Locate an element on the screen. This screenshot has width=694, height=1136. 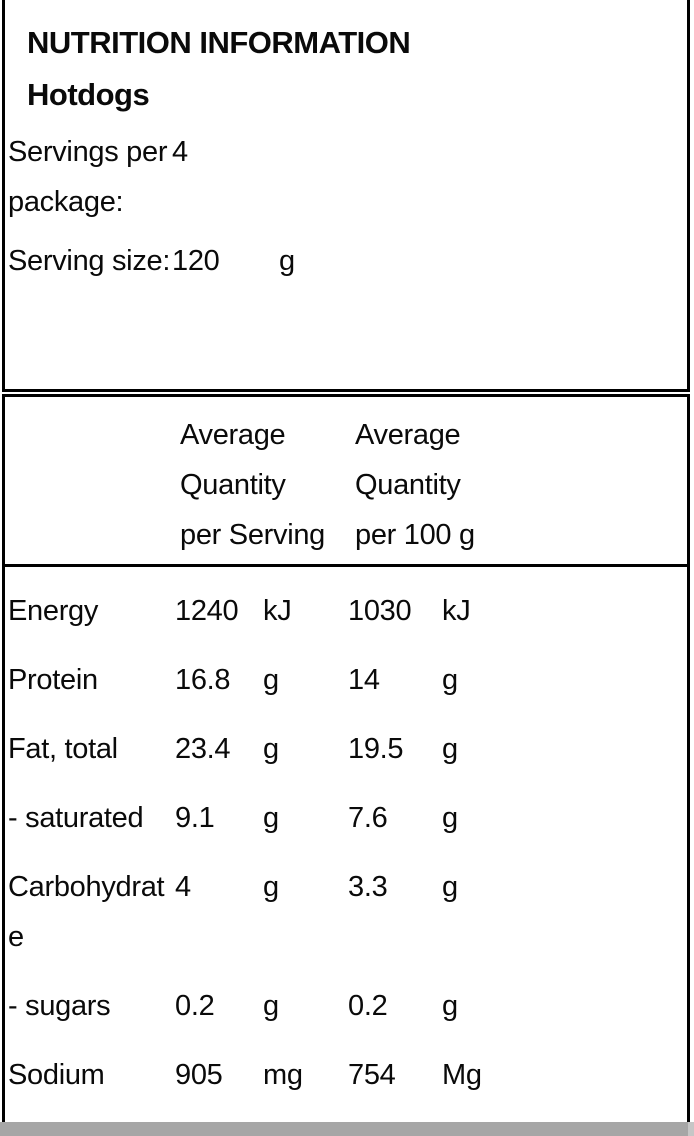
nutrient-header-spacer is located at coordinates (87, 485).